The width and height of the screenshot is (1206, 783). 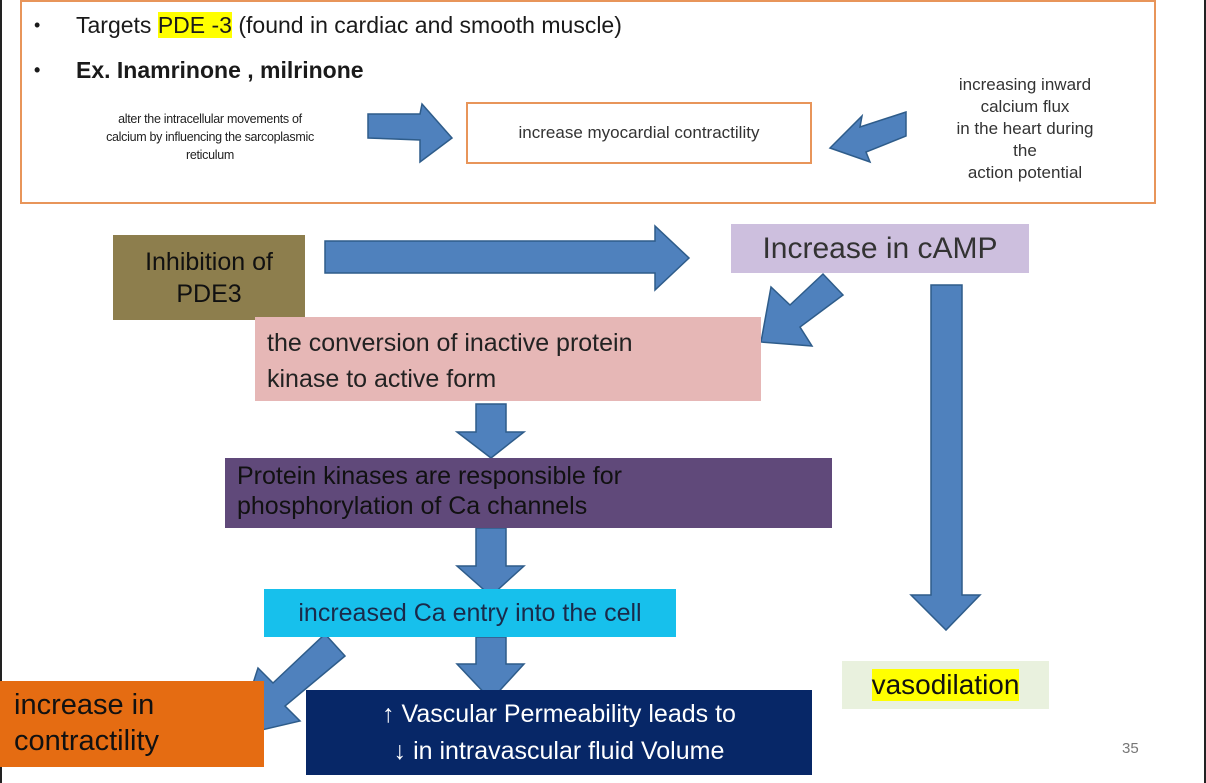 What do you see at coordinates (639, 133) in the screenshot?
I see `myocardial-contractility-box: increase myocardial contractility` at bounding box center [639, 133].